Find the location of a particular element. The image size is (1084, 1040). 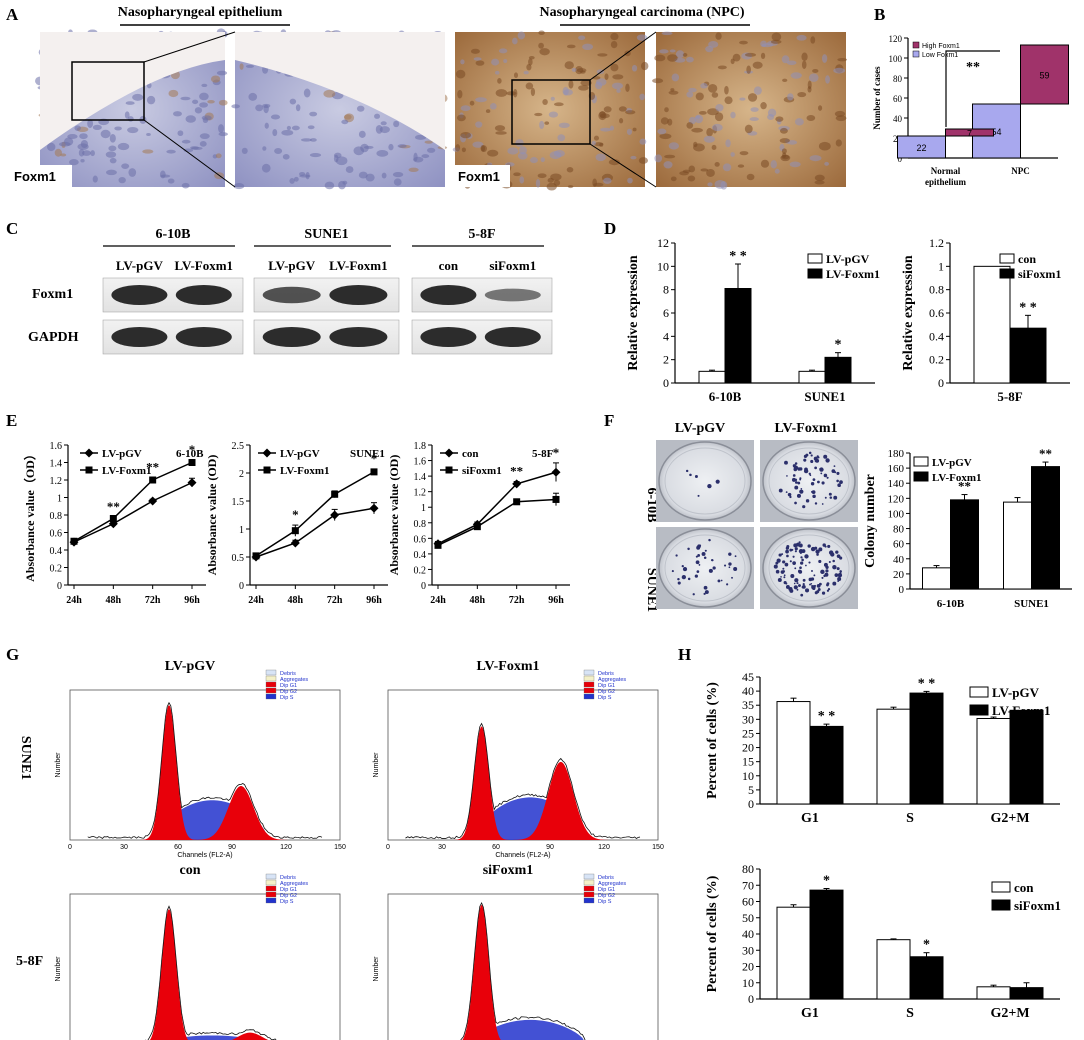

ihc-left-title: Nasopharyngeal epithelium is located at coordinates (200, 12).